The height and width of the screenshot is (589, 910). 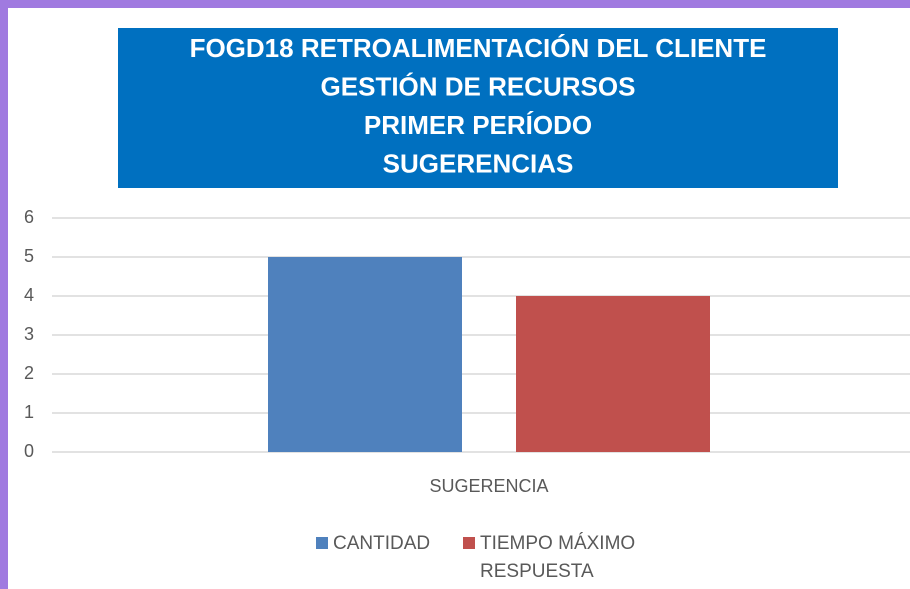 I want to click on y-tick-label: 2, so click(x=29, y=373).